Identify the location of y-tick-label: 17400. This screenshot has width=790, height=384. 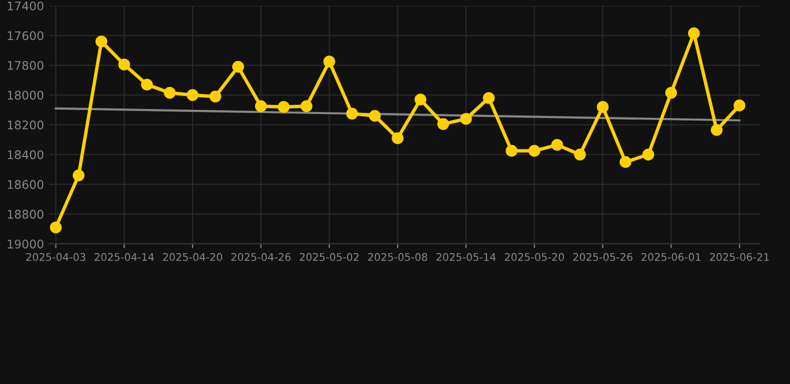
(26, 5).